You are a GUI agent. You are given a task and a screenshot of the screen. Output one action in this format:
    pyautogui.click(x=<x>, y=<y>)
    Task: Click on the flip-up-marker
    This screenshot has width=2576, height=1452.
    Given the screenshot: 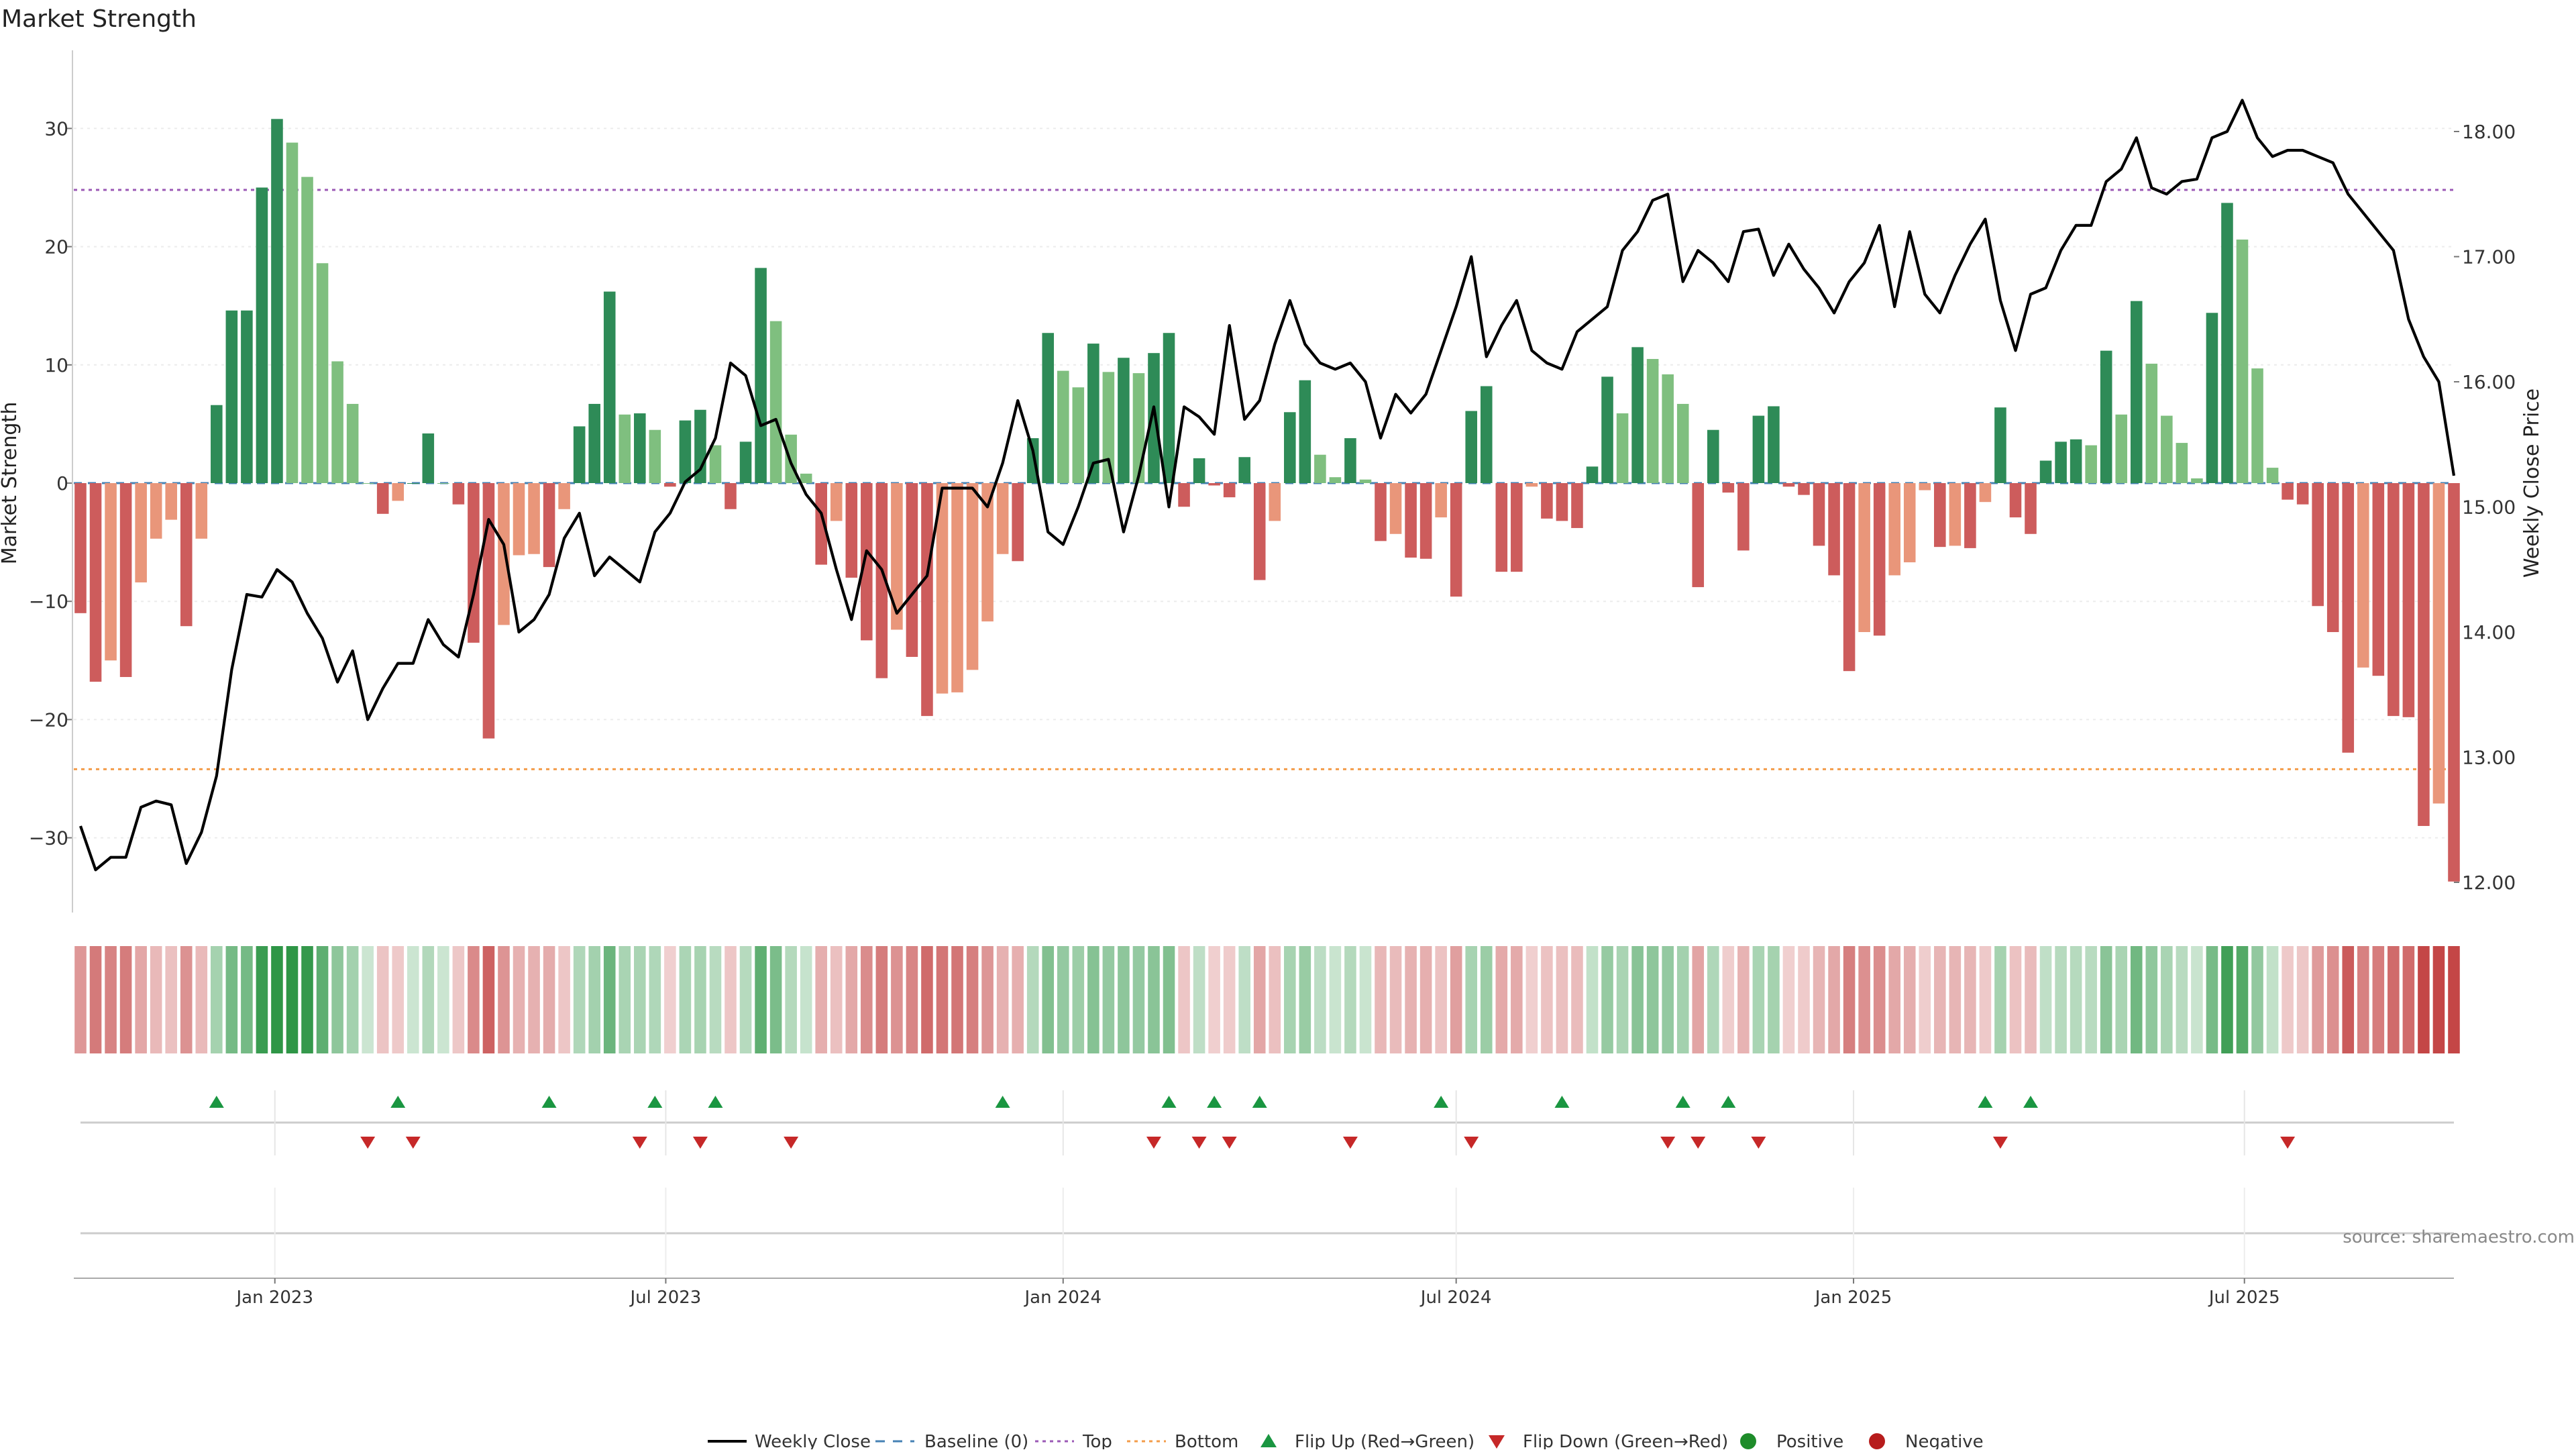 What is the action you would take?
    pyautogui.click(x=1441, y=1102)
    